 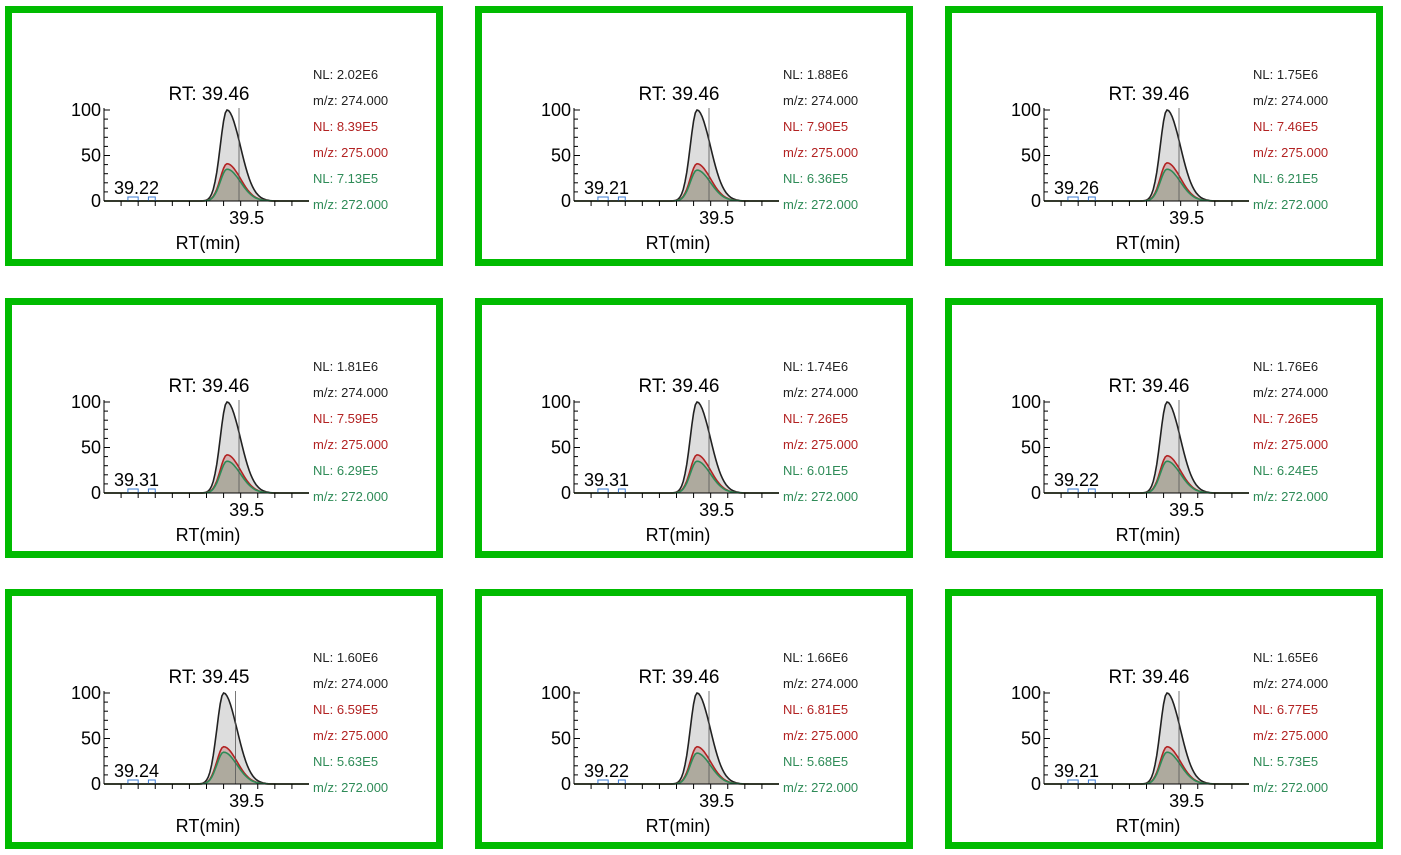 I want to click on legend-nl-label: NL: 1.74E6, so click(x=816, y=366).